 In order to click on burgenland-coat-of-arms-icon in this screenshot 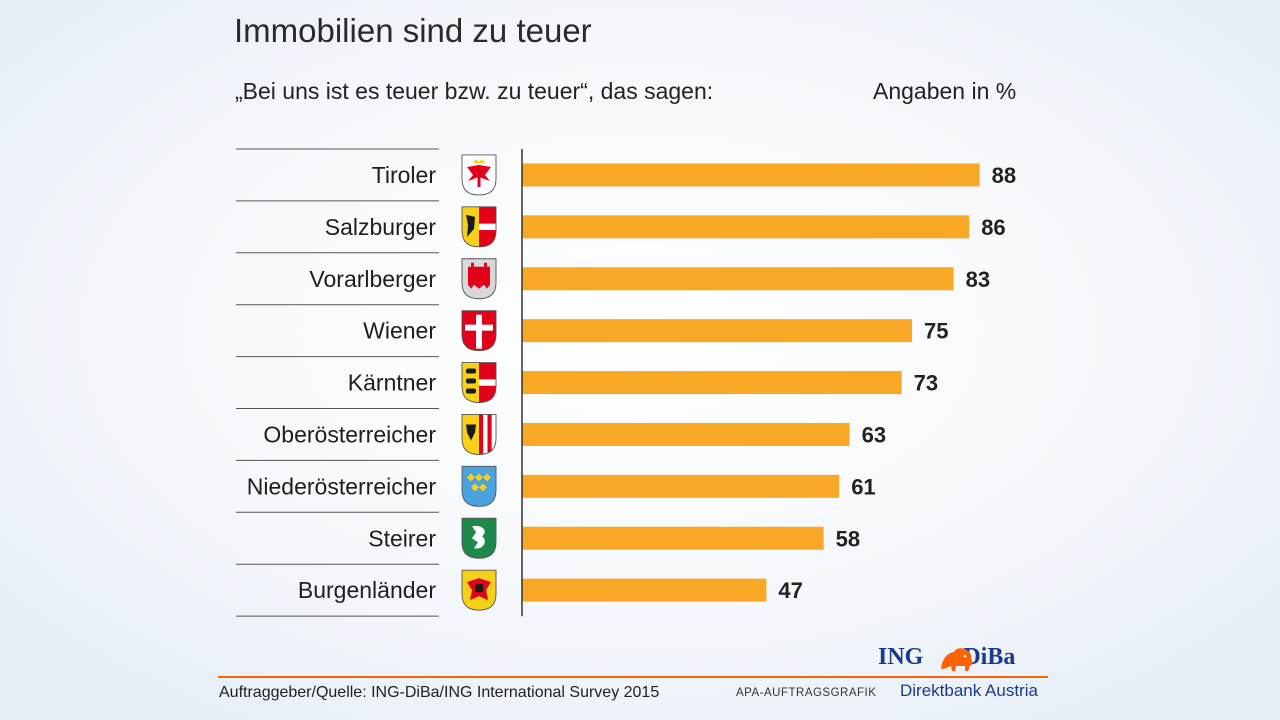, I will do `click(479, 590)`.